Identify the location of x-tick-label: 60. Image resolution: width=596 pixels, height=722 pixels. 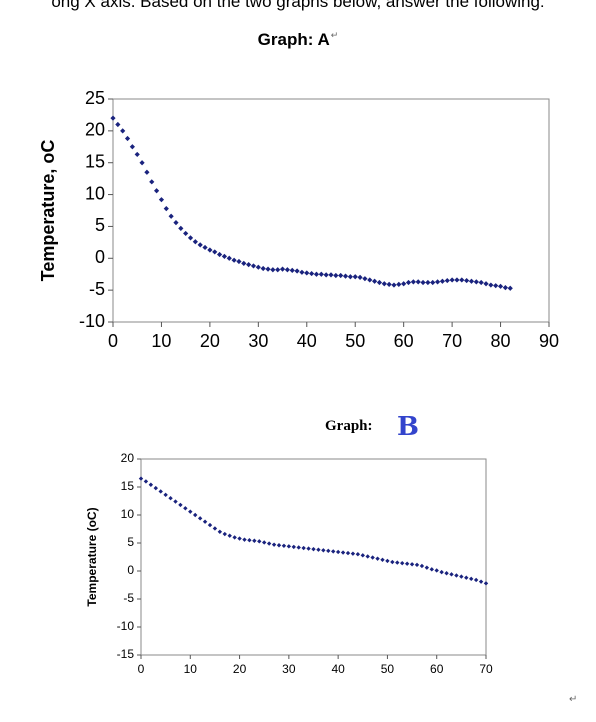
(437, 669).